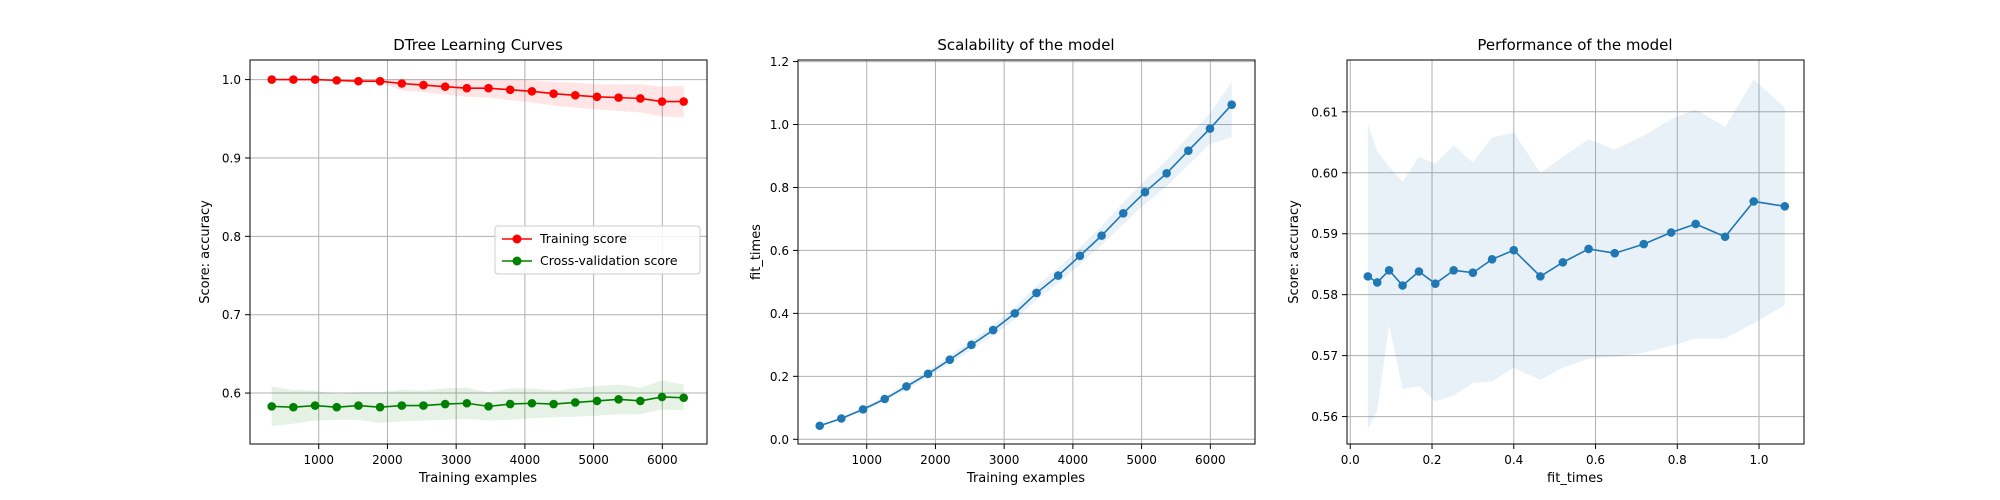 This screenshot has height=500, width=2000. I want to click on x-tick-label: 2000, so click(387, 460).